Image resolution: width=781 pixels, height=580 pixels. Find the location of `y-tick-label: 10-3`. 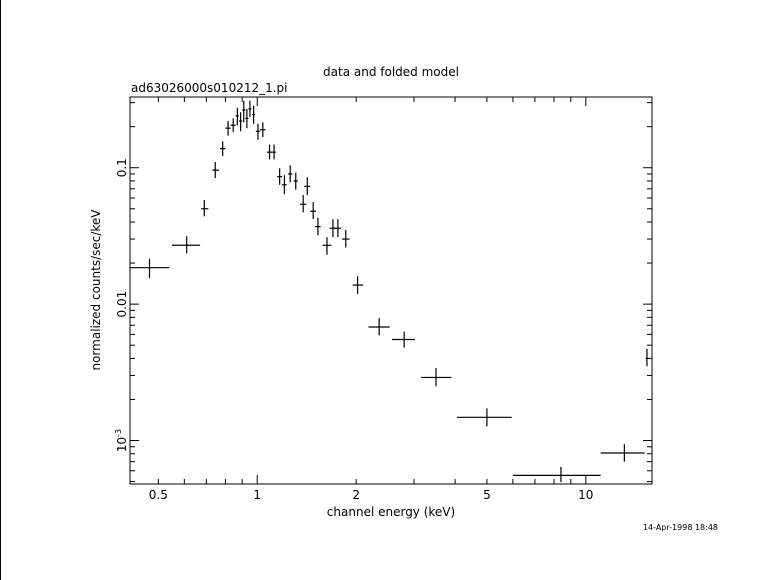

y-tick-label: 10-3 is located at coordinates (121, 440).